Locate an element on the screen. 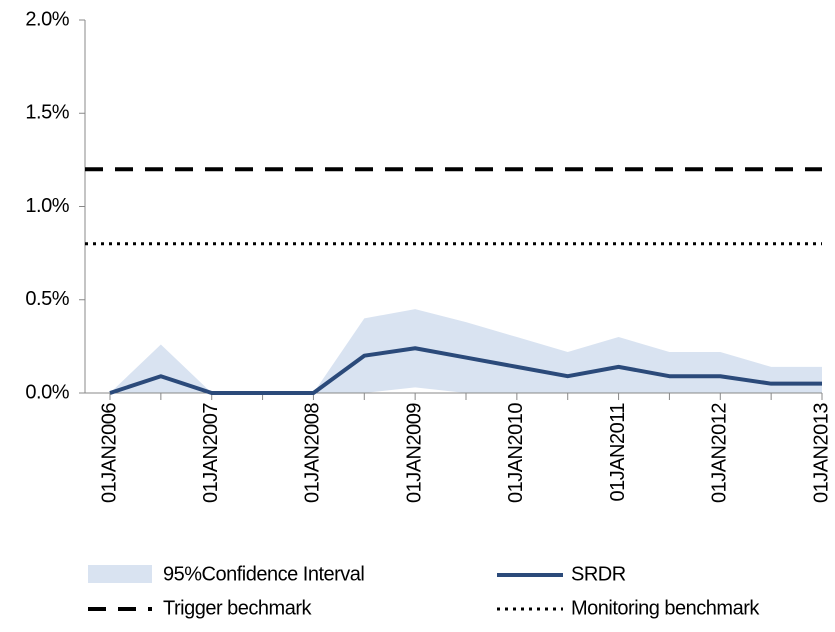  x-tick-label: 01JAN2011 is located at coordinates (618, 452).